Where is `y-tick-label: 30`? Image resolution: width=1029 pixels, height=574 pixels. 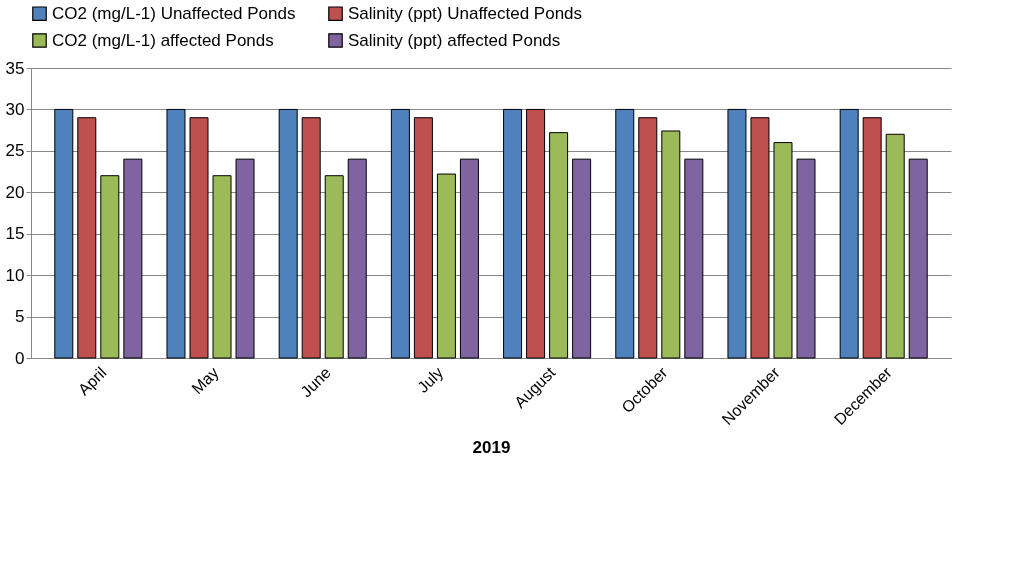
y-tick-label: 30 is located at coordinates (15, 109).